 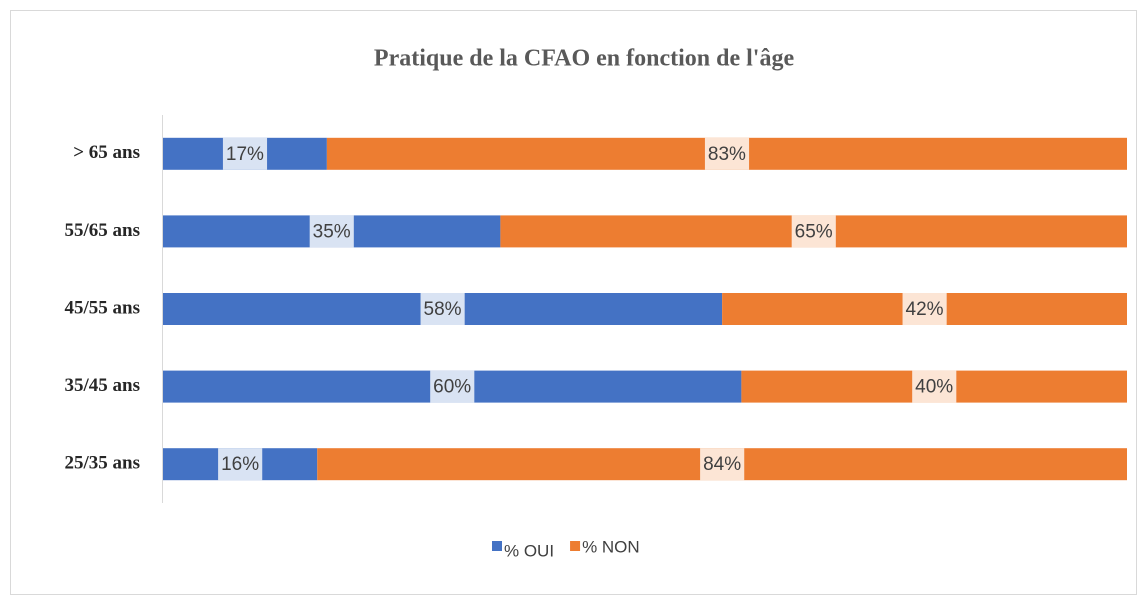 I want to click on data-label: 60%, so click(x=452, y=387).